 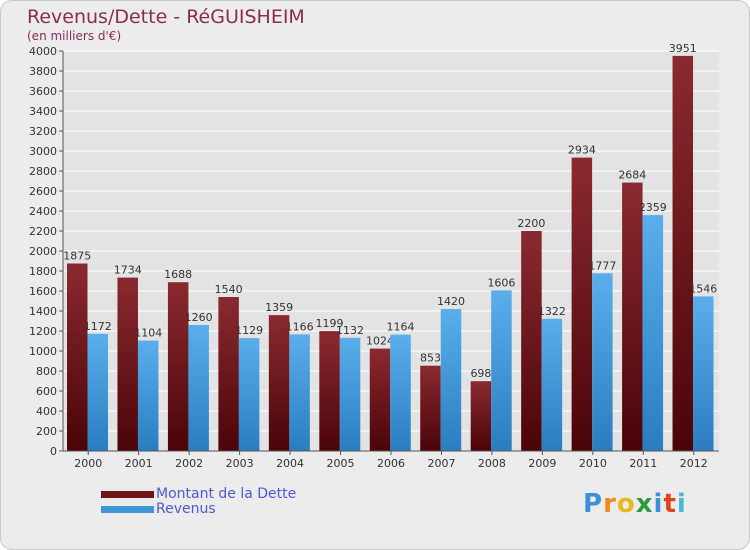 What do you see at coordinates (380, 341) in the screenshot?
I see `data-label: 1024` at bounding box center [380, 341].